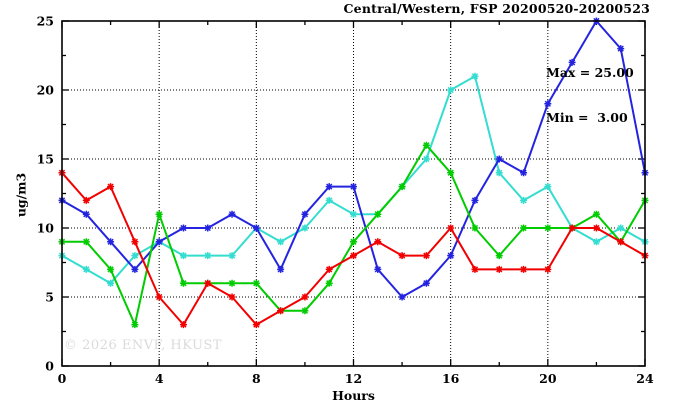  I want to click on min-value-label: Min = 3.00, so click(587, 117).